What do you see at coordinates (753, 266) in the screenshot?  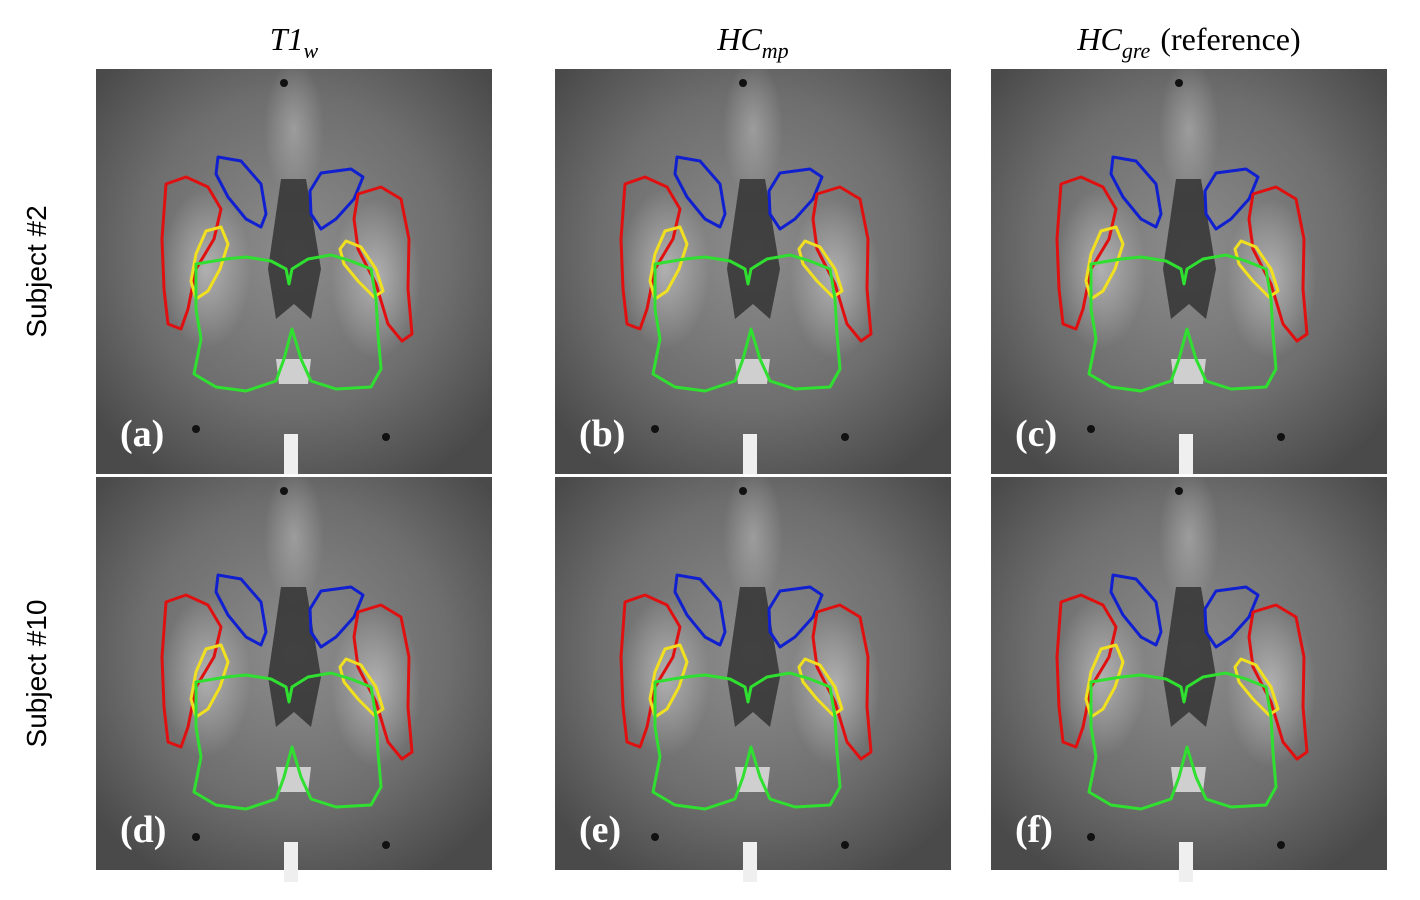 I see `image-panel: (b)` at bounding box center [753, 266].